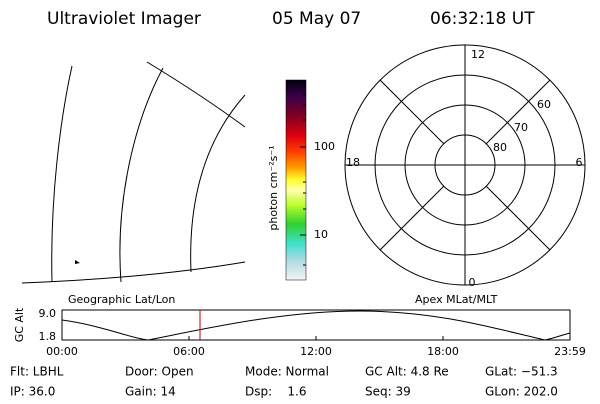 This screenshot has height=404, width=600. I want to click on mlt-label: 18, so click(353, 162).